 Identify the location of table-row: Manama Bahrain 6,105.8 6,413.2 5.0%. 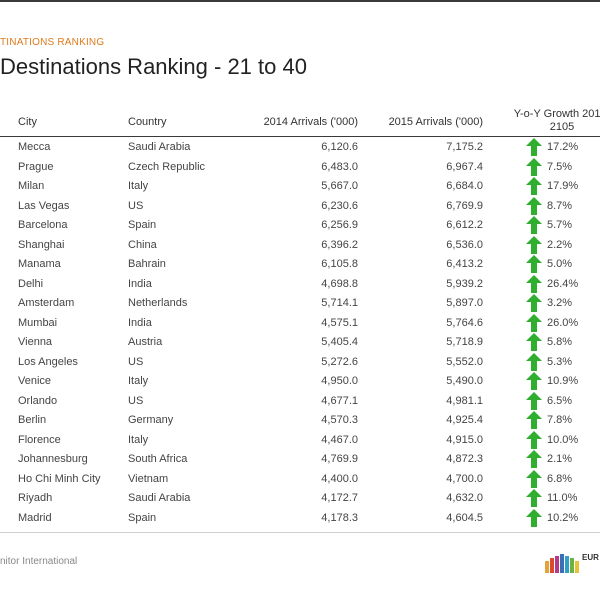
(300, 264).